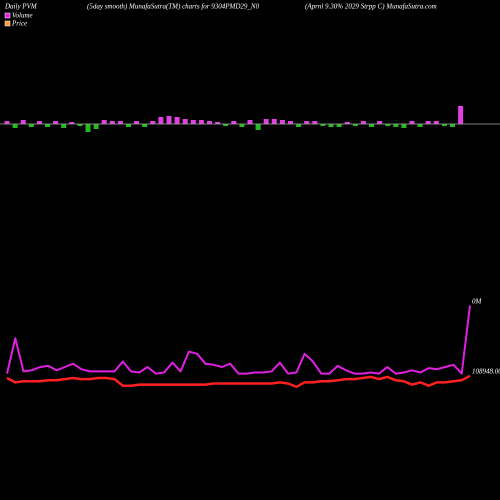 This screenshot has height=500, width=500. I want to click on legend-label: Volume, so click(22, 16).